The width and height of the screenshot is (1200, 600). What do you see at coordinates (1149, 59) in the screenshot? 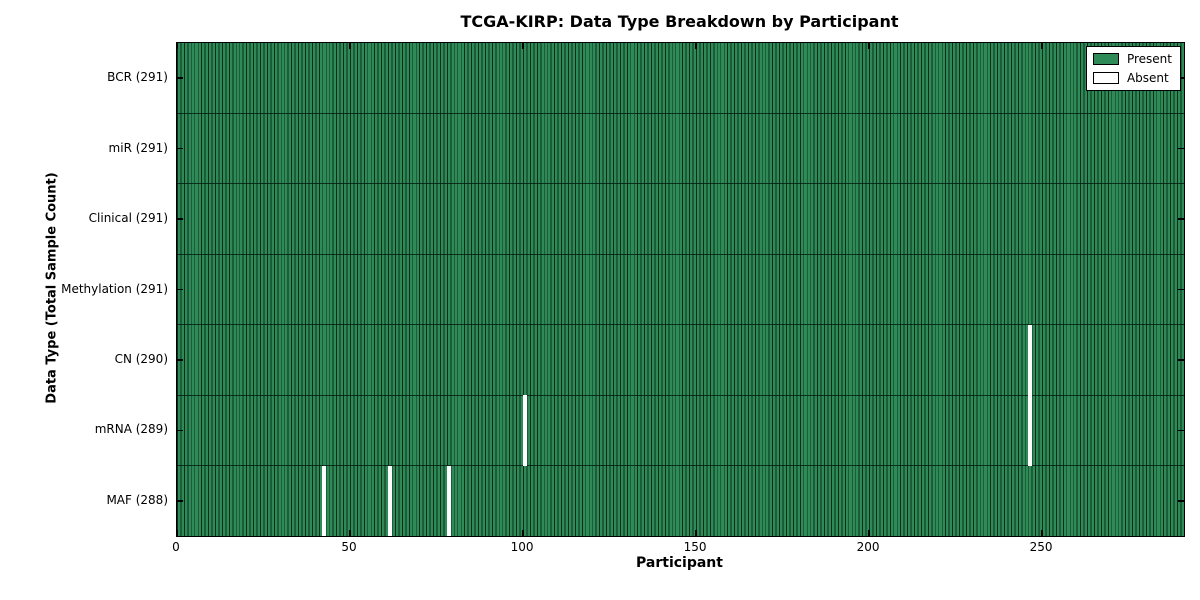
I see `legend-label-present: Present` at bounding box center [1149, 59].